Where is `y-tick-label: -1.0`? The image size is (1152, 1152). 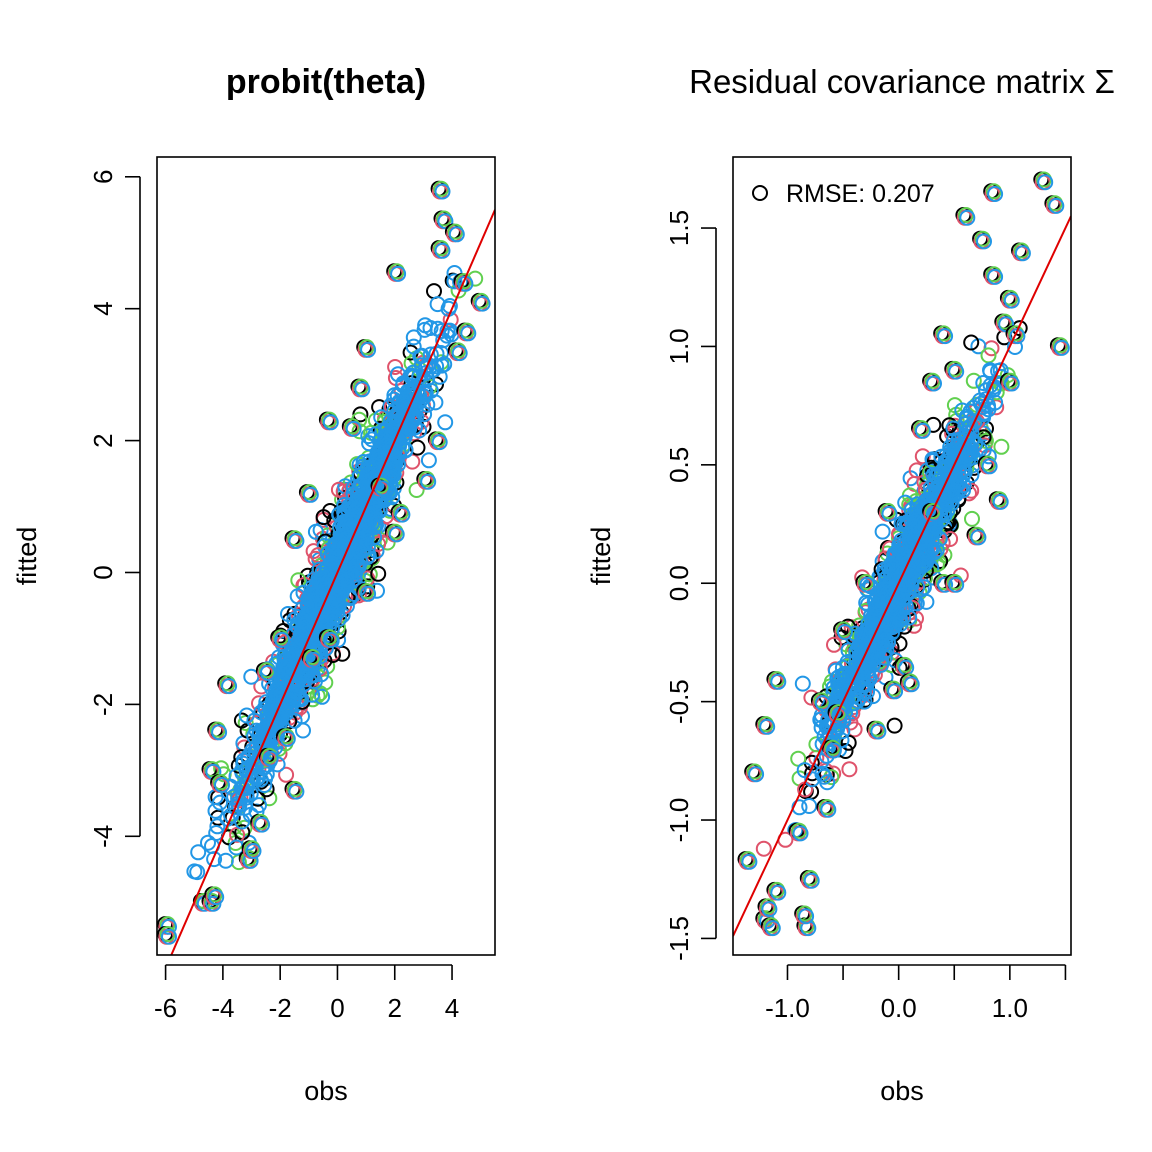 y-tick-label: -1.0 is located at coordinates (679, 820).